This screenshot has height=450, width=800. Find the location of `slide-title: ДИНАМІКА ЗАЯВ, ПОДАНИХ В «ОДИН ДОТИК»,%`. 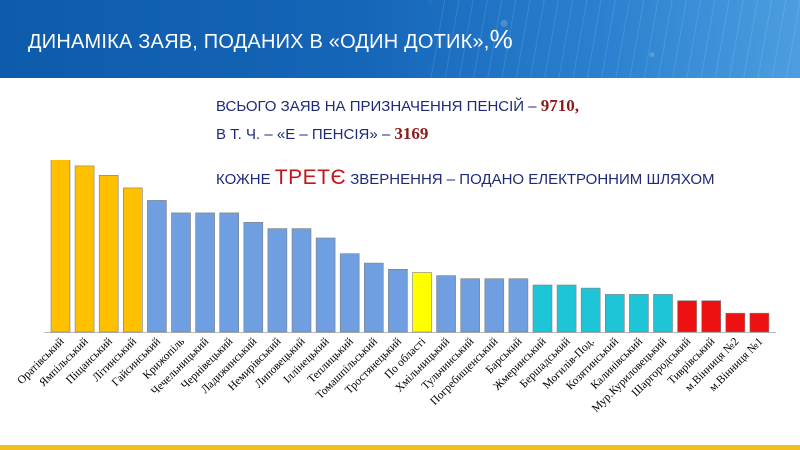

slide-title: ДИНАМІКА ЗАЯВ, ПОДАНИХ В «ОДИН ДОТИК»,% is located at coordinates (270, 39).